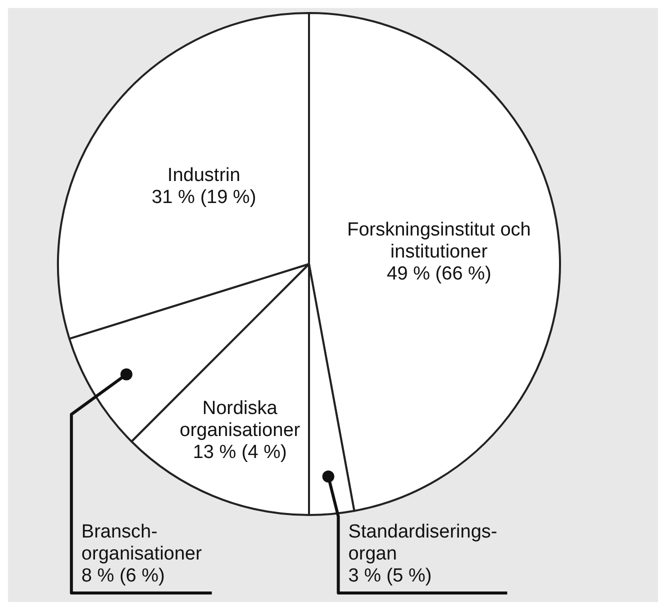  I want to click on data-label: 3 % (5 %), so click(390, 576).